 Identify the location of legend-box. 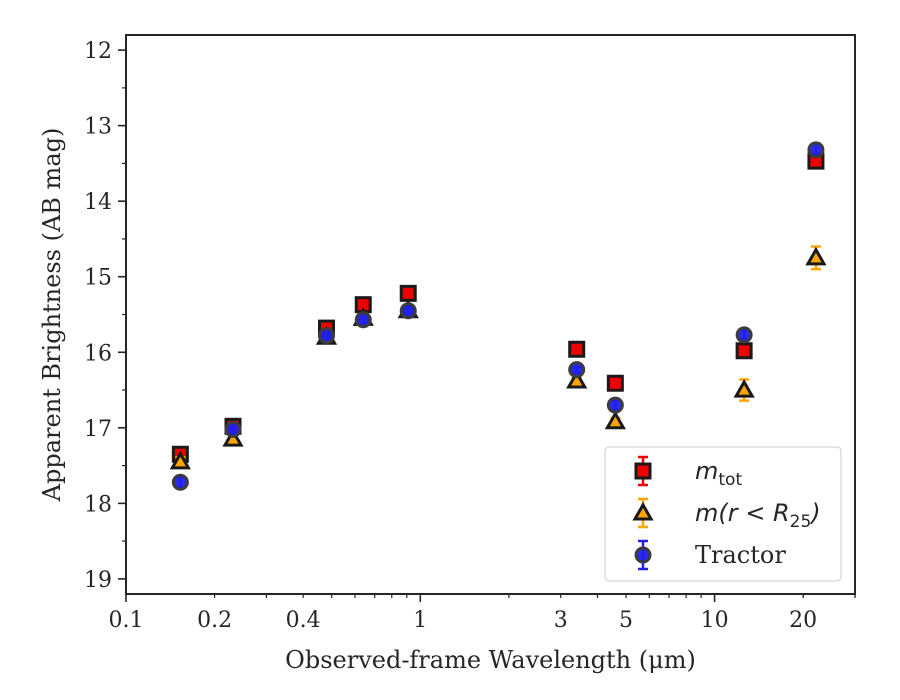
(723, 514).